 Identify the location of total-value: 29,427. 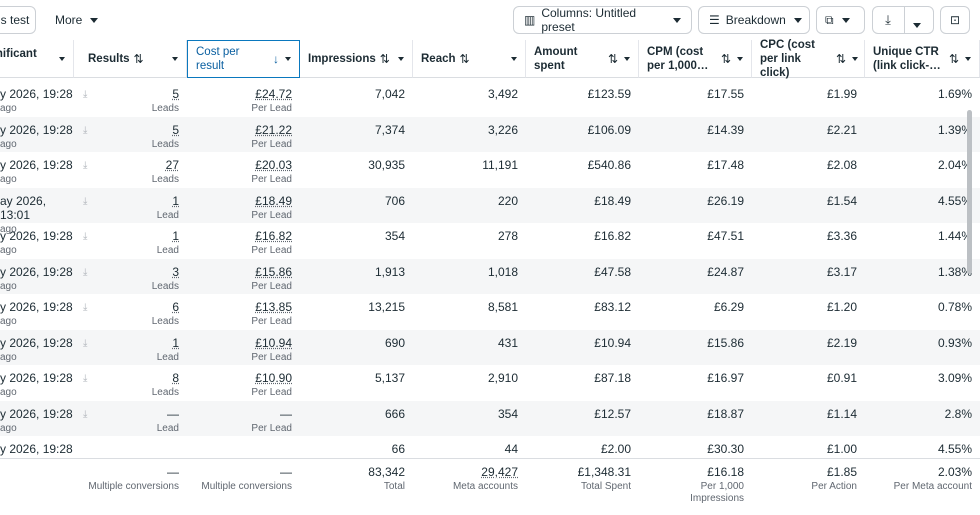
(499, 472).